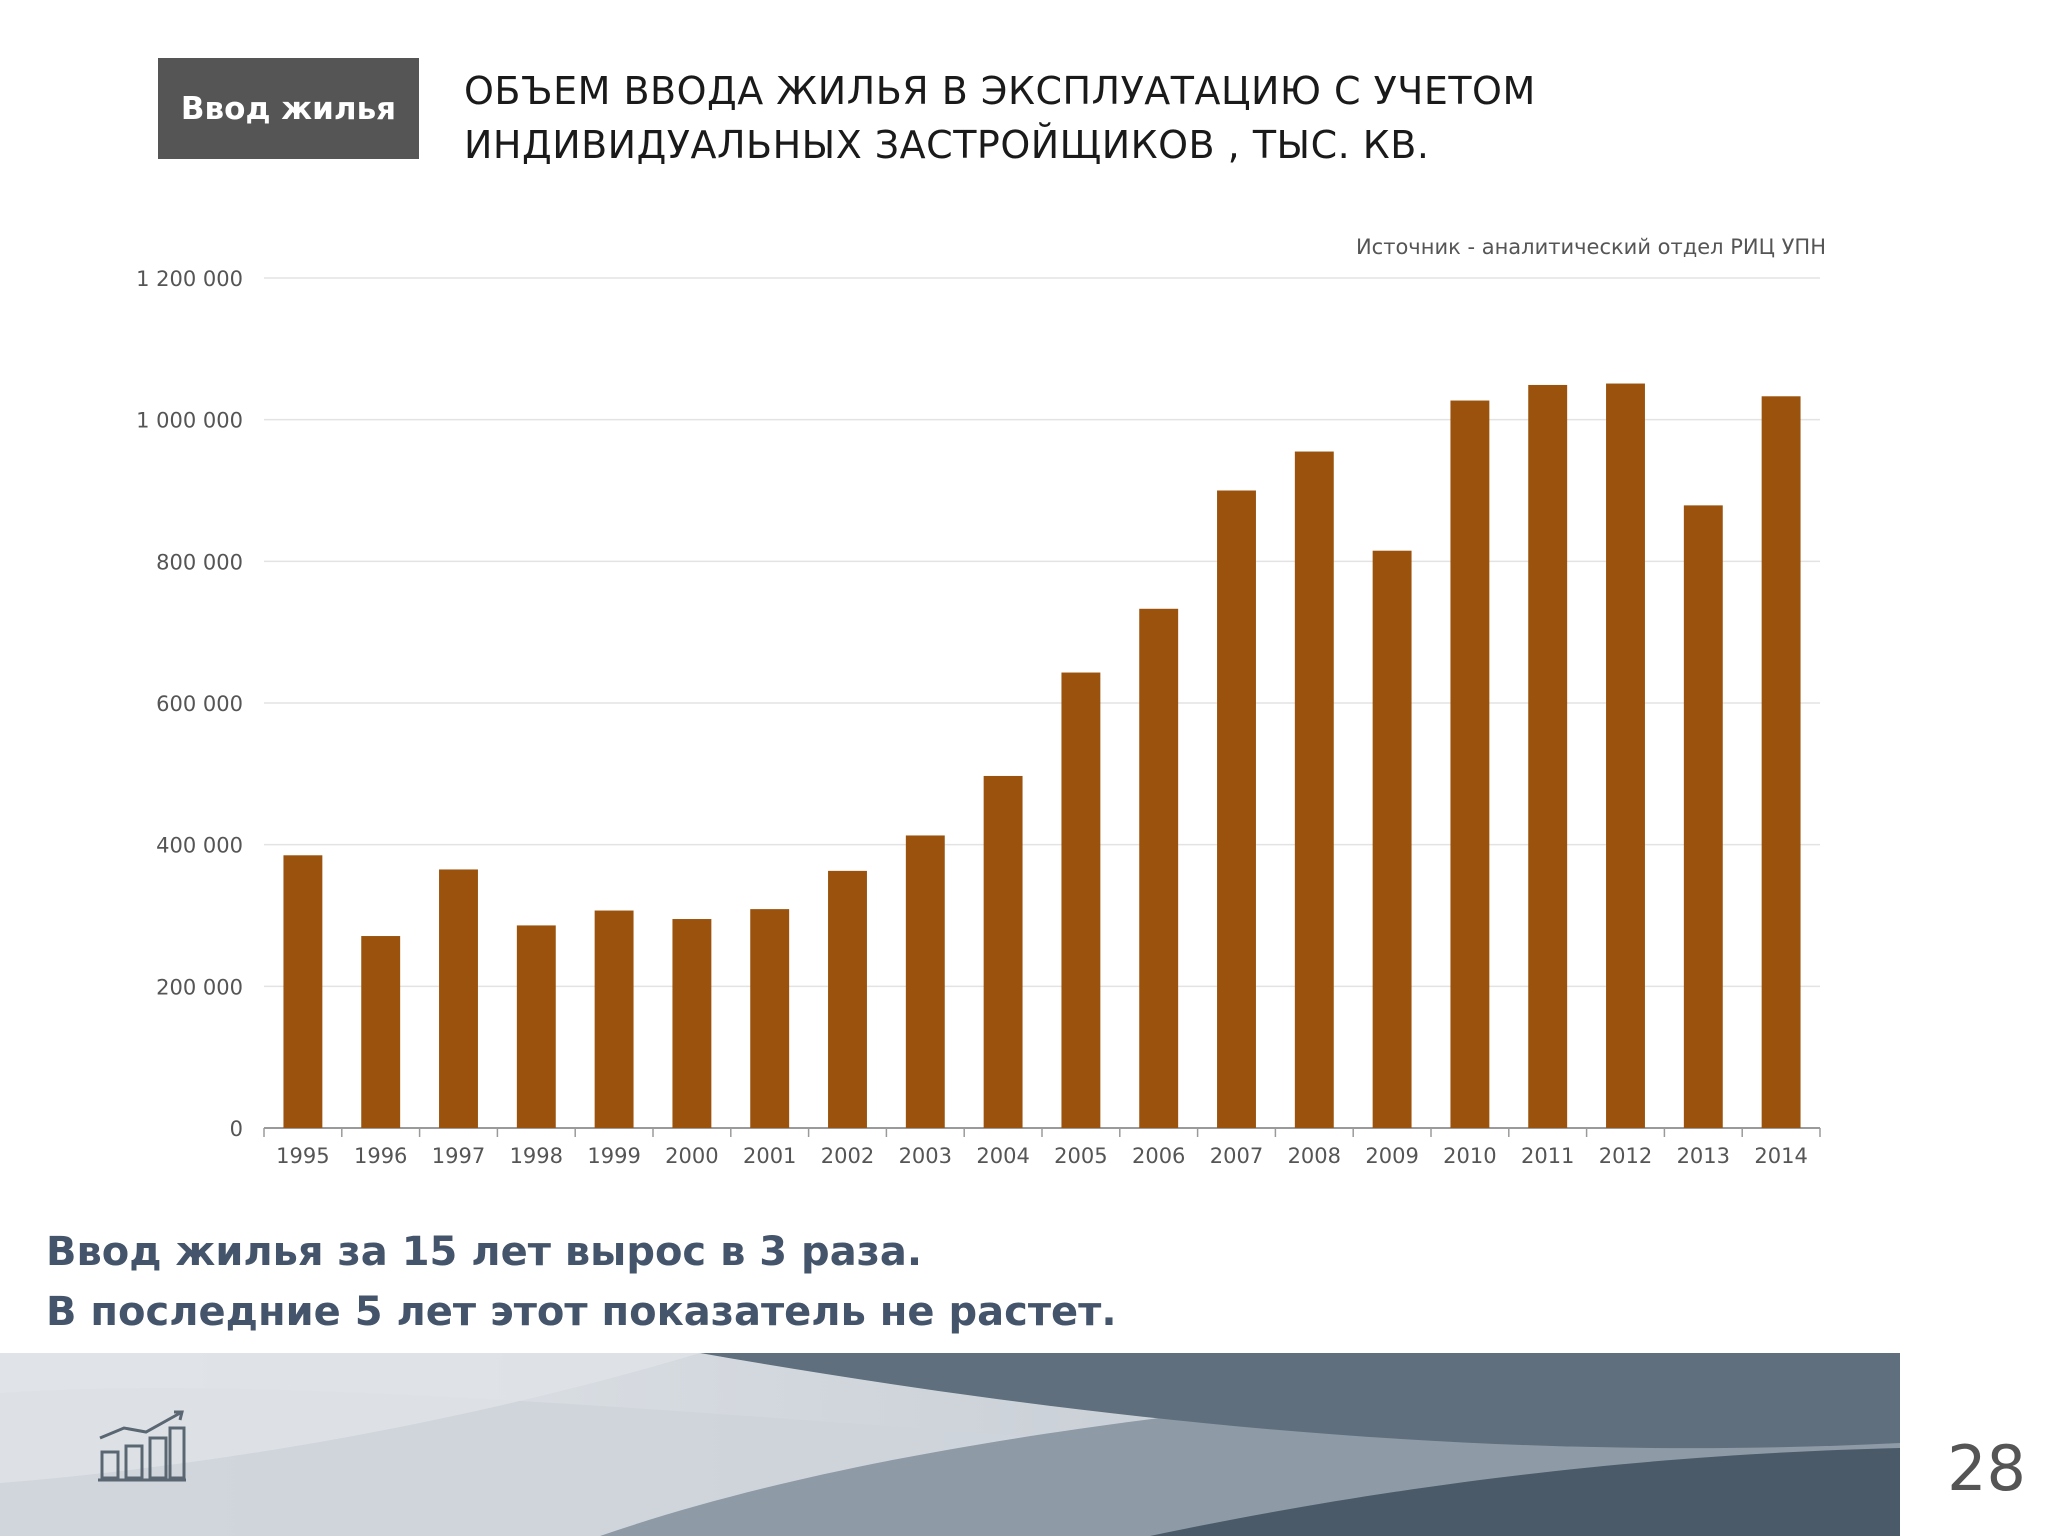 The height and width of the screenshot is (1536, 2048). Describe the element at coordinates (847, 999) in the screenshot. I see `bar-2002` at that location.